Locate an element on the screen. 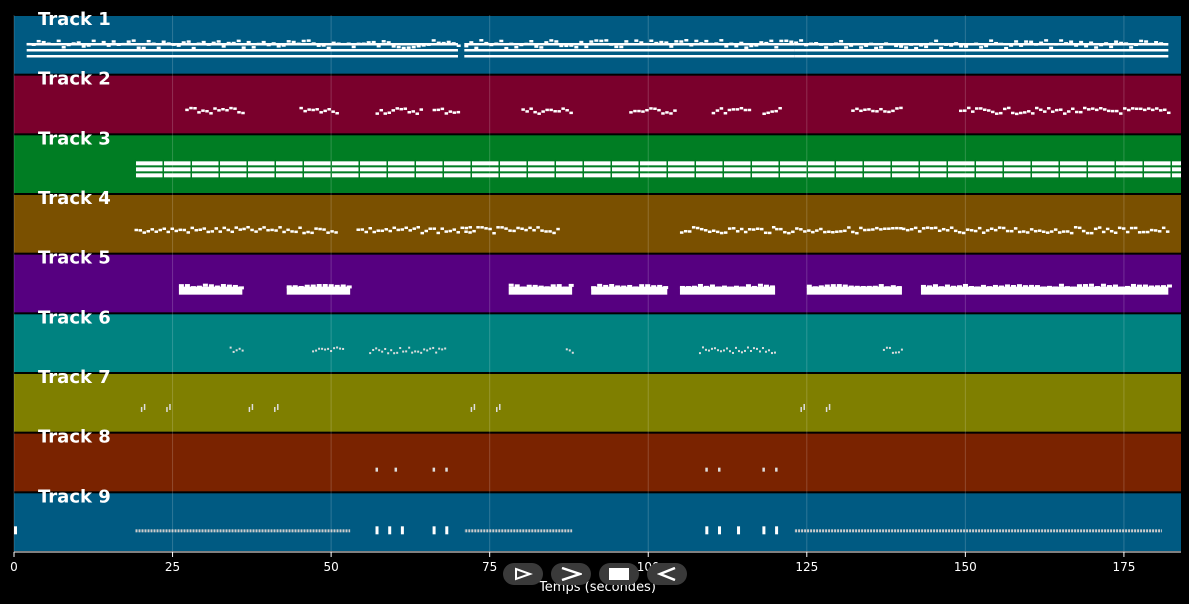  stop-button is located at coordinates (619, 574).